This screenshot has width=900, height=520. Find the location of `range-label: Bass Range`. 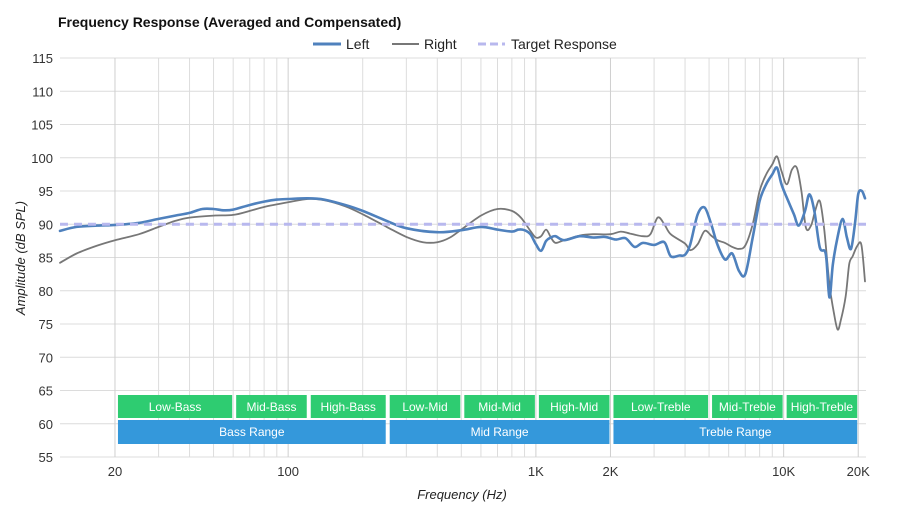

range-label: Bass Range is located at coordinates (252, 432).